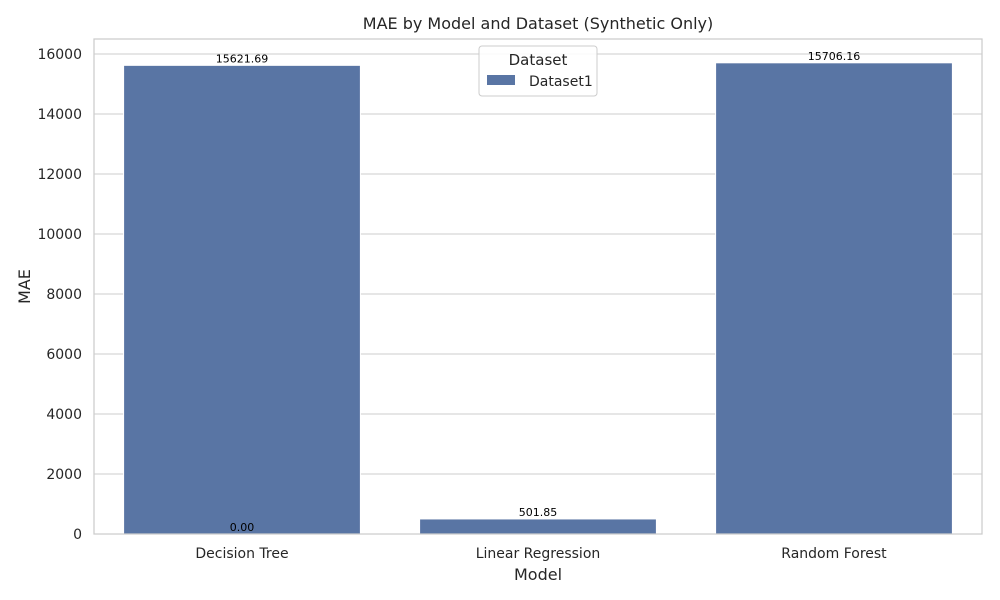 The width and height of the screenshot is (1000, 600). Describe the element at coordinates (241, 554) in the screenshot. I see `x-tick-label: Decision Tree` at that location.